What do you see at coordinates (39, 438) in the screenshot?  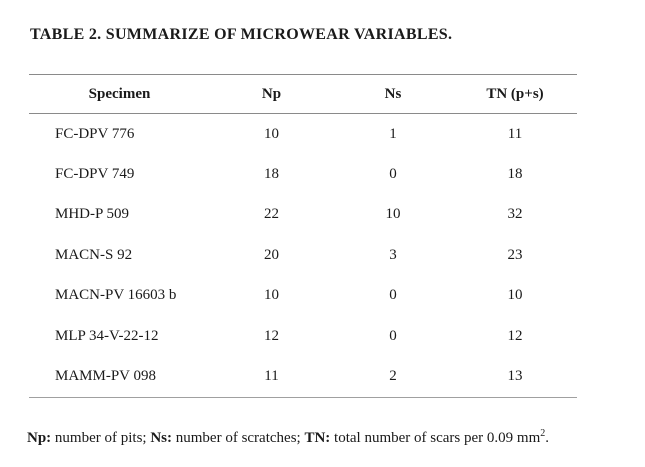 I see `footnote-segment: Np:` at bounding box center [39, 438].